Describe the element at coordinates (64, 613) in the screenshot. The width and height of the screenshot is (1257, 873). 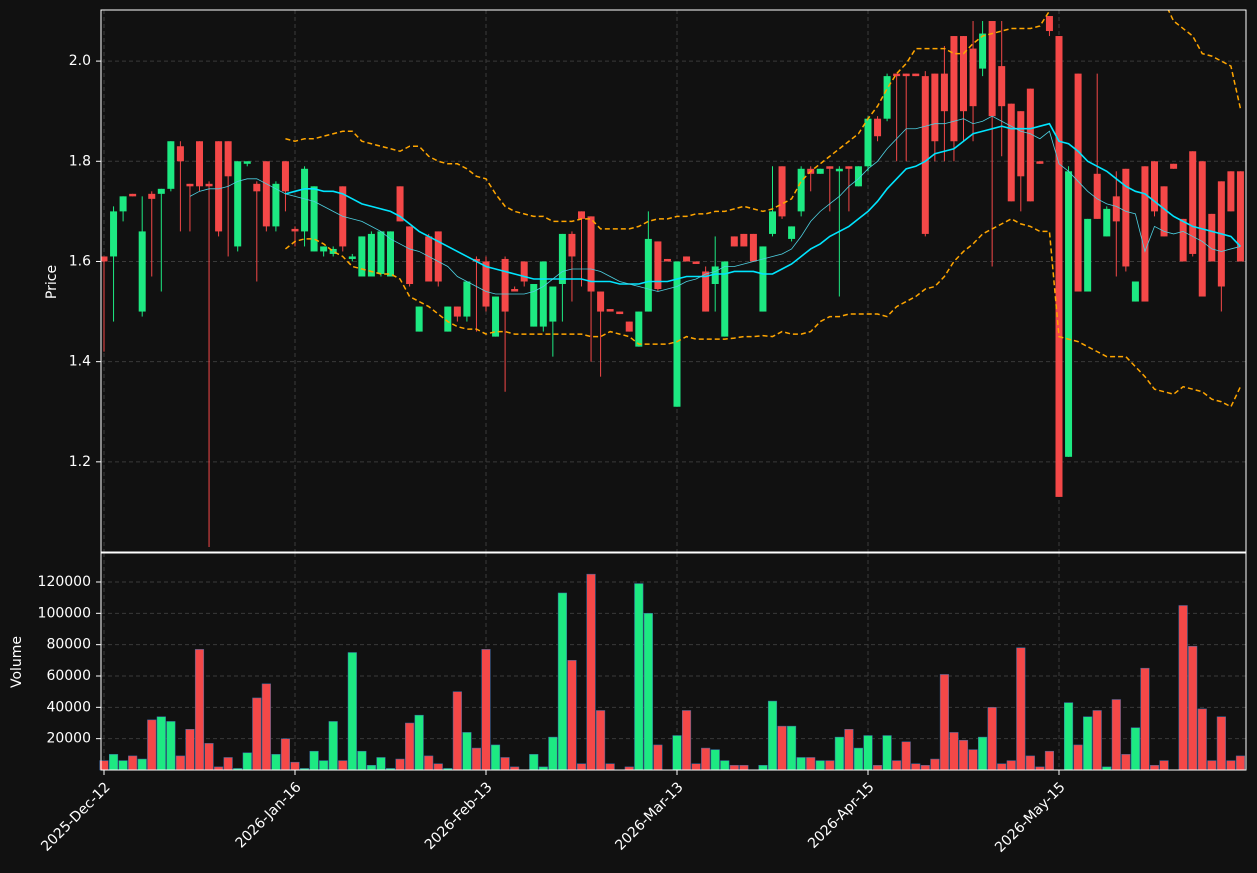
I see `y-tick-label: 100000` at that location.